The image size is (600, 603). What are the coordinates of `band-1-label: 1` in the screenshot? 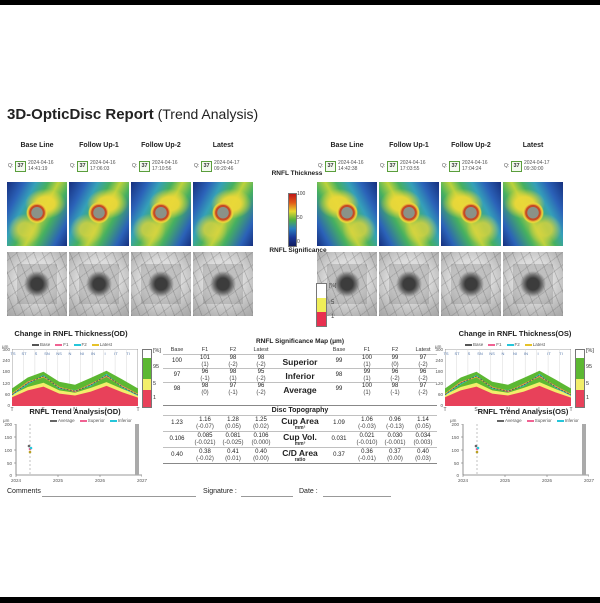 It's located at (588, 398).